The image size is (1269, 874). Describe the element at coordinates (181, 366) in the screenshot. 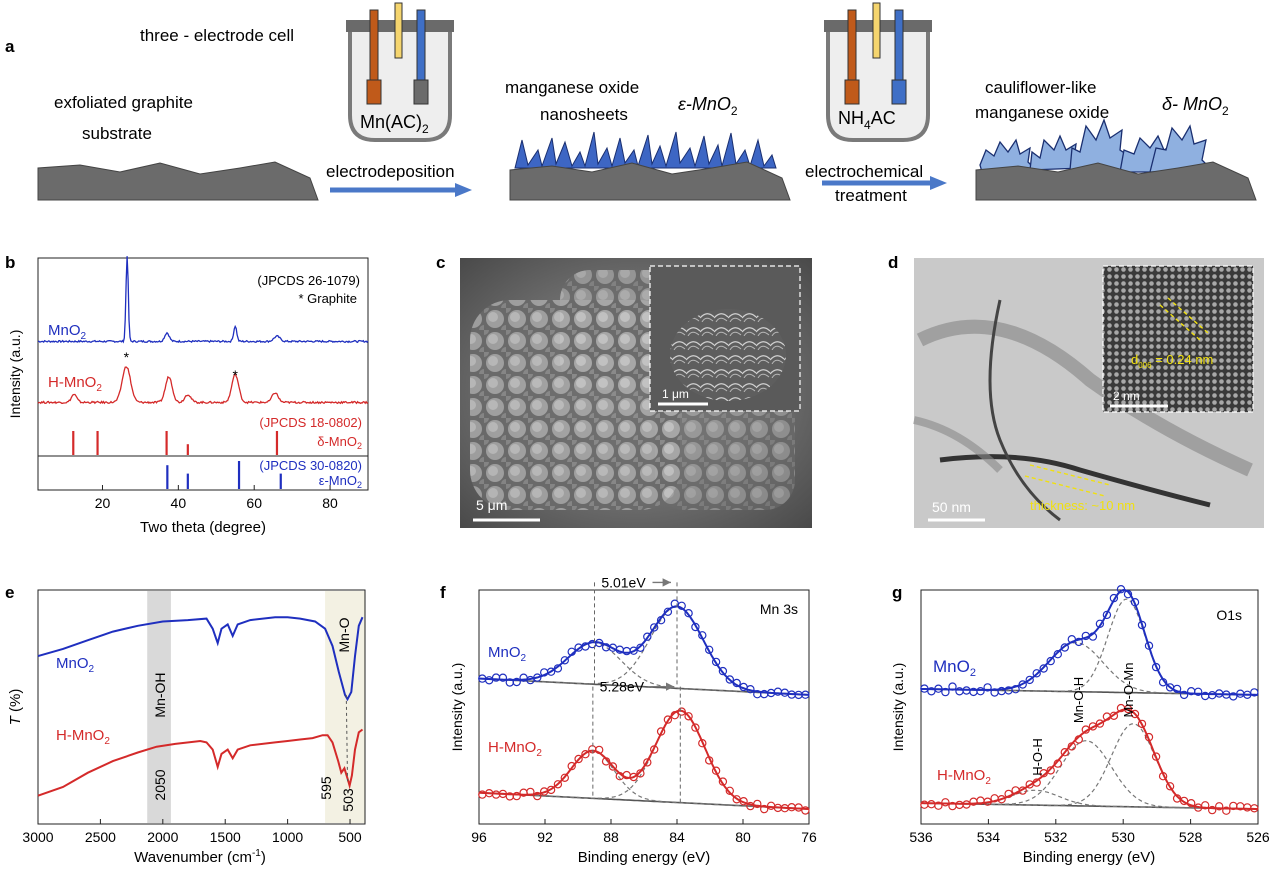

I see `xrd-graphite-stars: **` at that location.